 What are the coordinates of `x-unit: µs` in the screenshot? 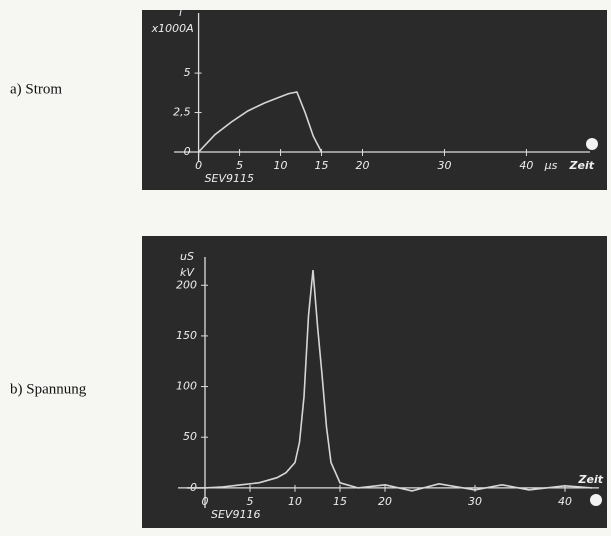 It's located at (551, 165).